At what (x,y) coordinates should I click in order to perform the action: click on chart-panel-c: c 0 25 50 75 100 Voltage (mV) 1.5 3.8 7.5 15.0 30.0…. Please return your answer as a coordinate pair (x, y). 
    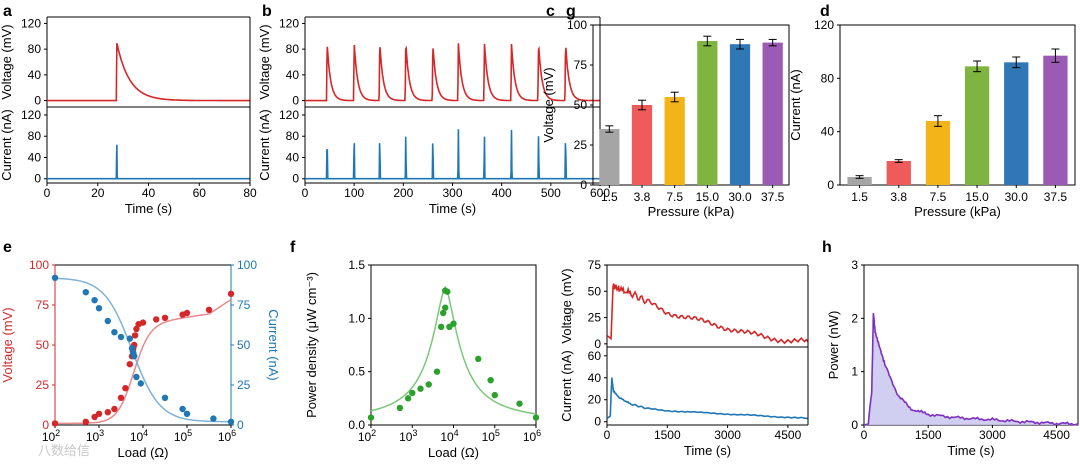
    Looking at the image, I should click on (665, 111).